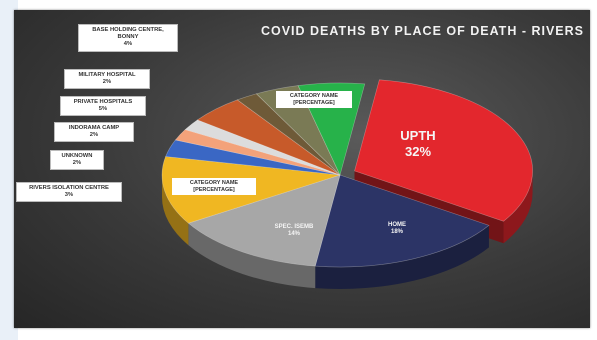 This screenshot has width=597, height=340. Describe the element at coordinates (418, 151) in the screenshot. I see `label-upth-percent: 32%` at that location.